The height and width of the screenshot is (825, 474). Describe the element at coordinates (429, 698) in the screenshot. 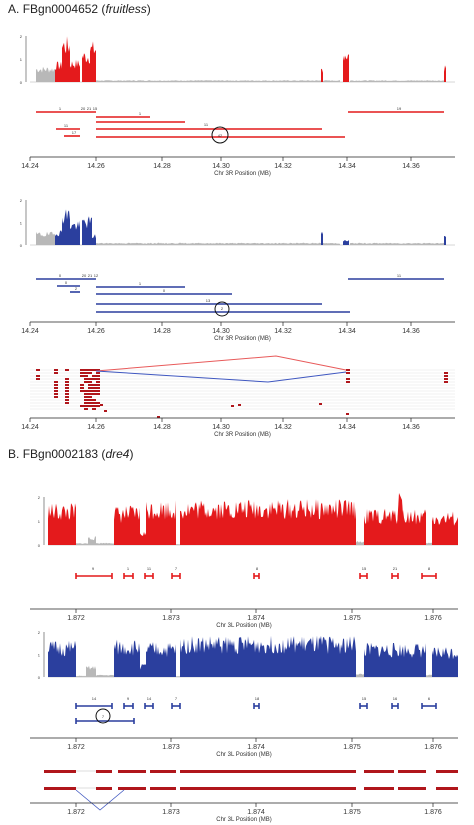

I see `dre4-blue-feature-label: 6` at that location.